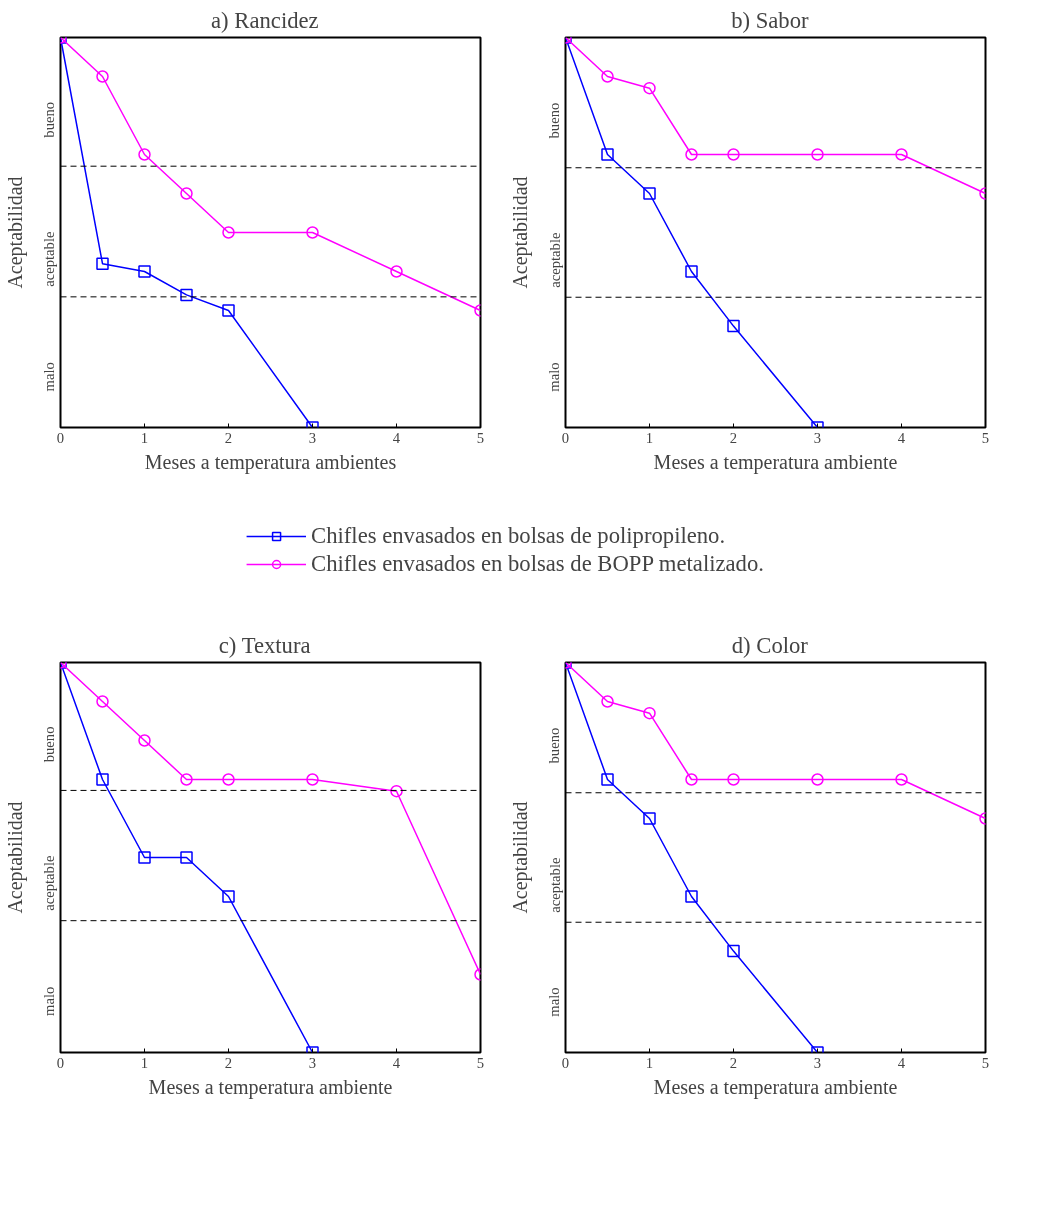 The height and width of the screenshot is (1218, 1055). I want to click on legend-label: Chifles envasados en bolsas de polipropileno., so click(518, 536).